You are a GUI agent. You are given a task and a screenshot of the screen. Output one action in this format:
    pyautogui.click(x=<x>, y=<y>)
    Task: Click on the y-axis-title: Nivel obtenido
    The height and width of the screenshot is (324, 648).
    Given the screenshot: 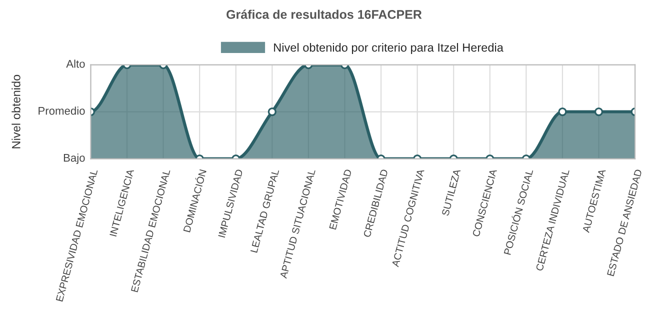 What is the action you would take?
    pyautogui.click(x=16, y=111)
    